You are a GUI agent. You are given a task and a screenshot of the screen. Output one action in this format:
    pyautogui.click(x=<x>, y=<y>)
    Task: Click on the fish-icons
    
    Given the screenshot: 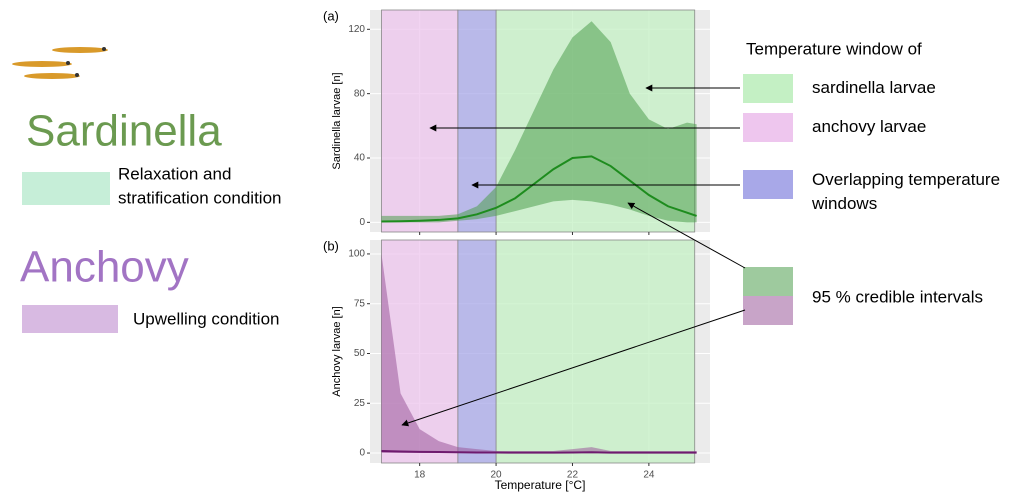 What is the action you would take?
    pyautogui.click(x=60, y=63)
    